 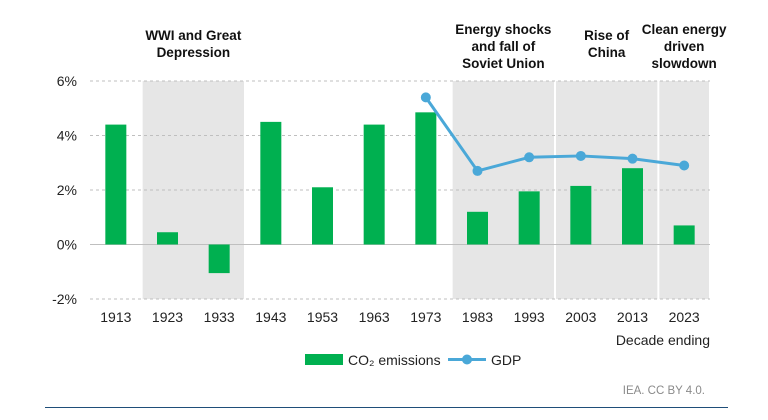 I want to click on legend-swatch-co2, so click(x=324, y=359).